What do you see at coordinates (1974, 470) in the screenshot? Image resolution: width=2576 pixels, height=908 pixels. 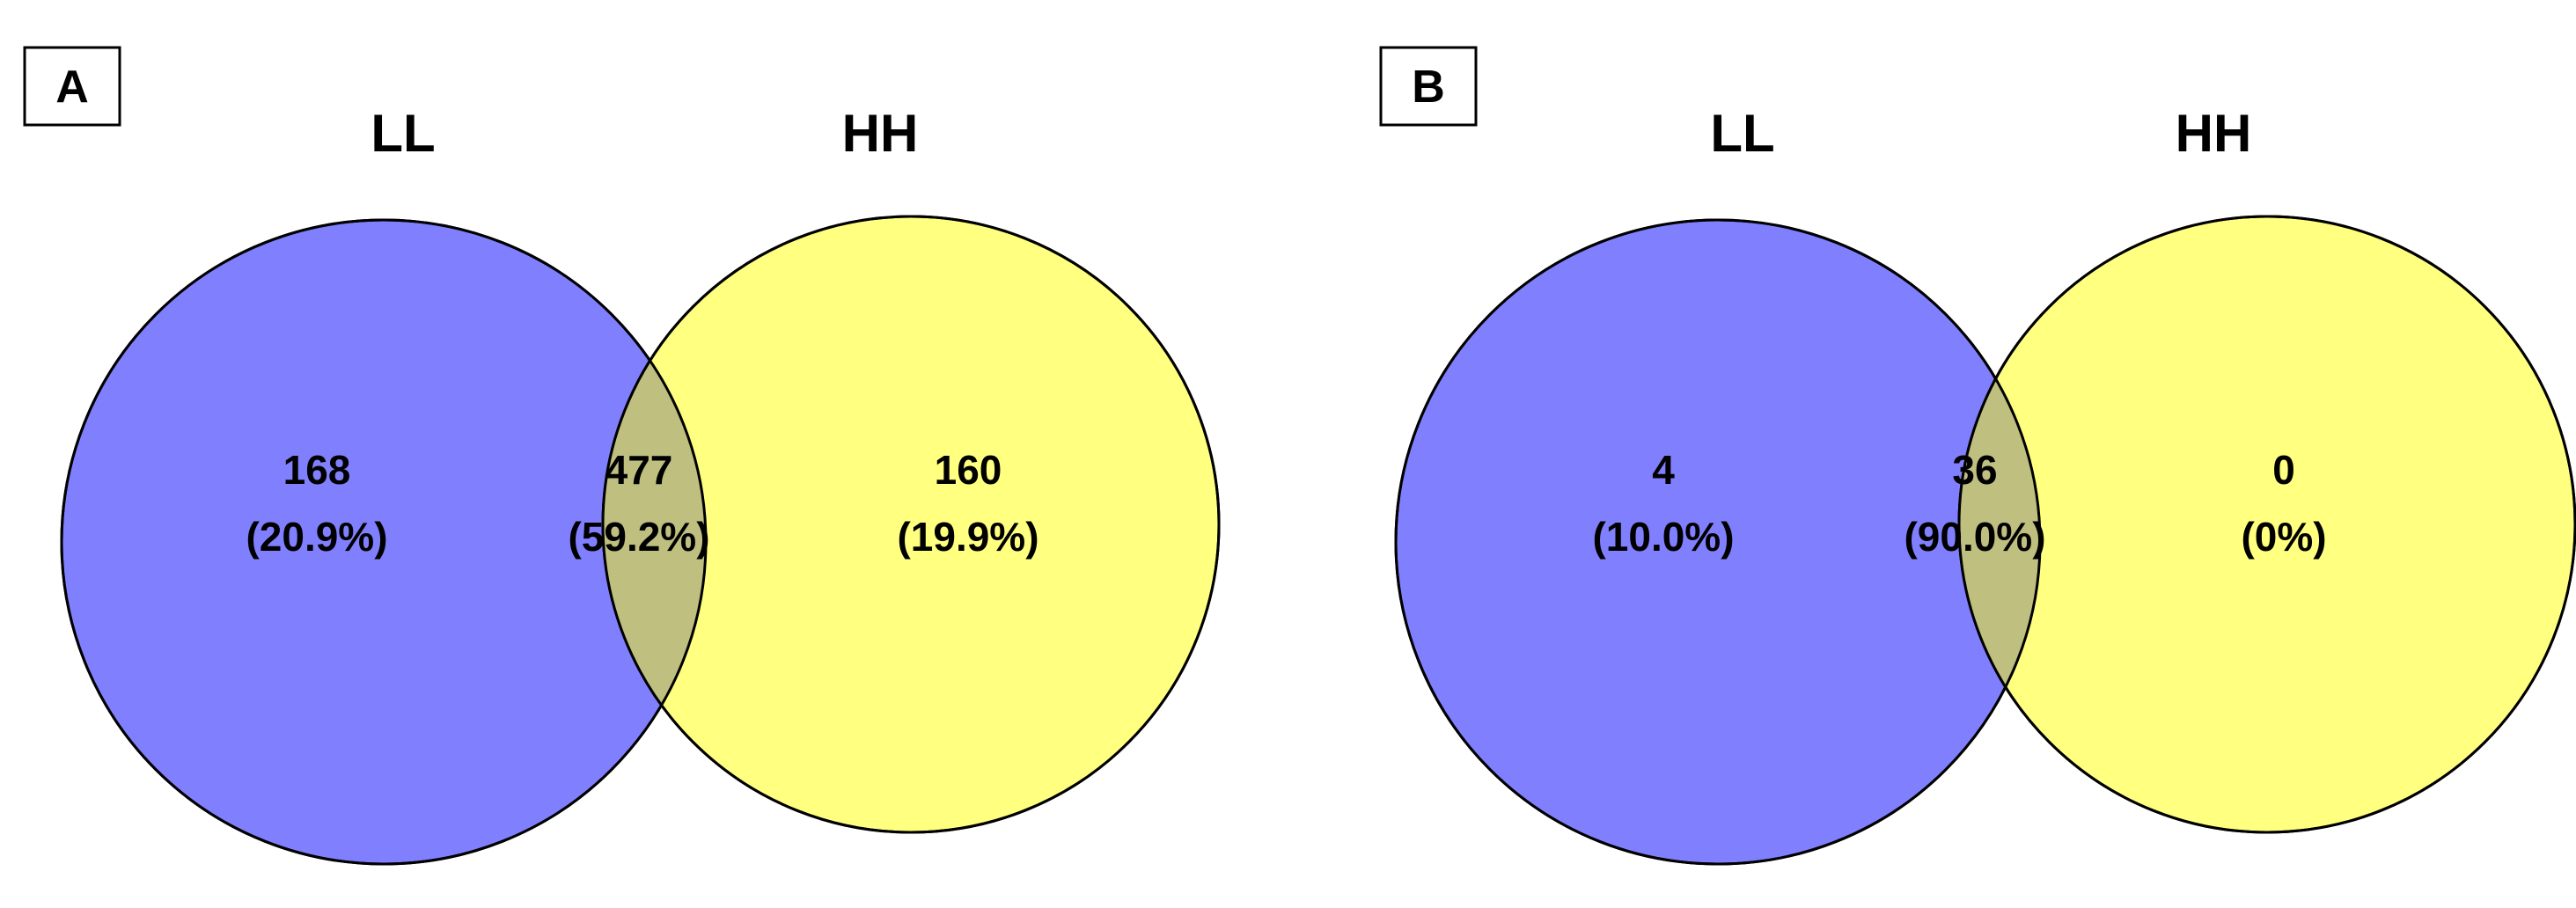 I see `overlap-count: 36` at bounding box center [1974, 470].